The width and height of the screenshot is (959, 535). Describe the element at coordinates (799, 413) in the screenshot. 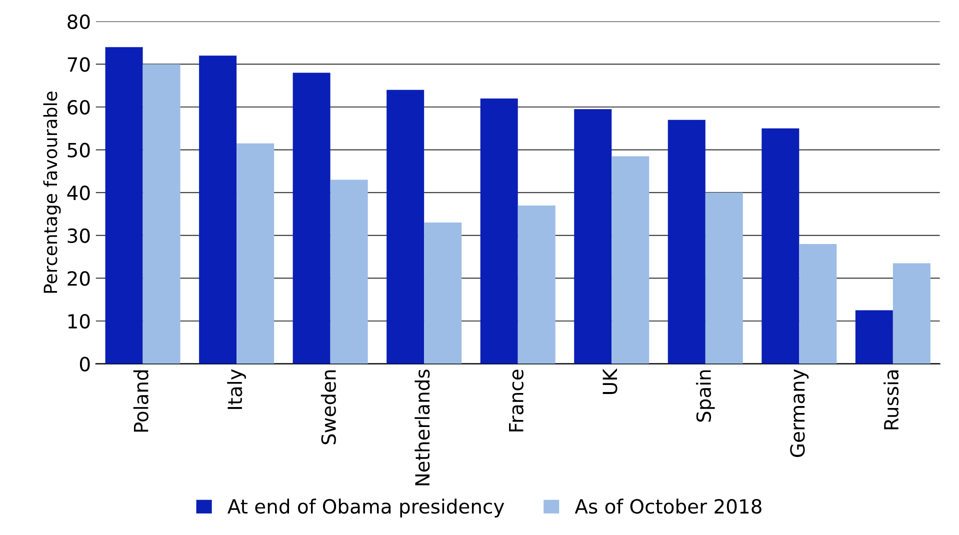

I see `x-tick-label: Germany` at that location.